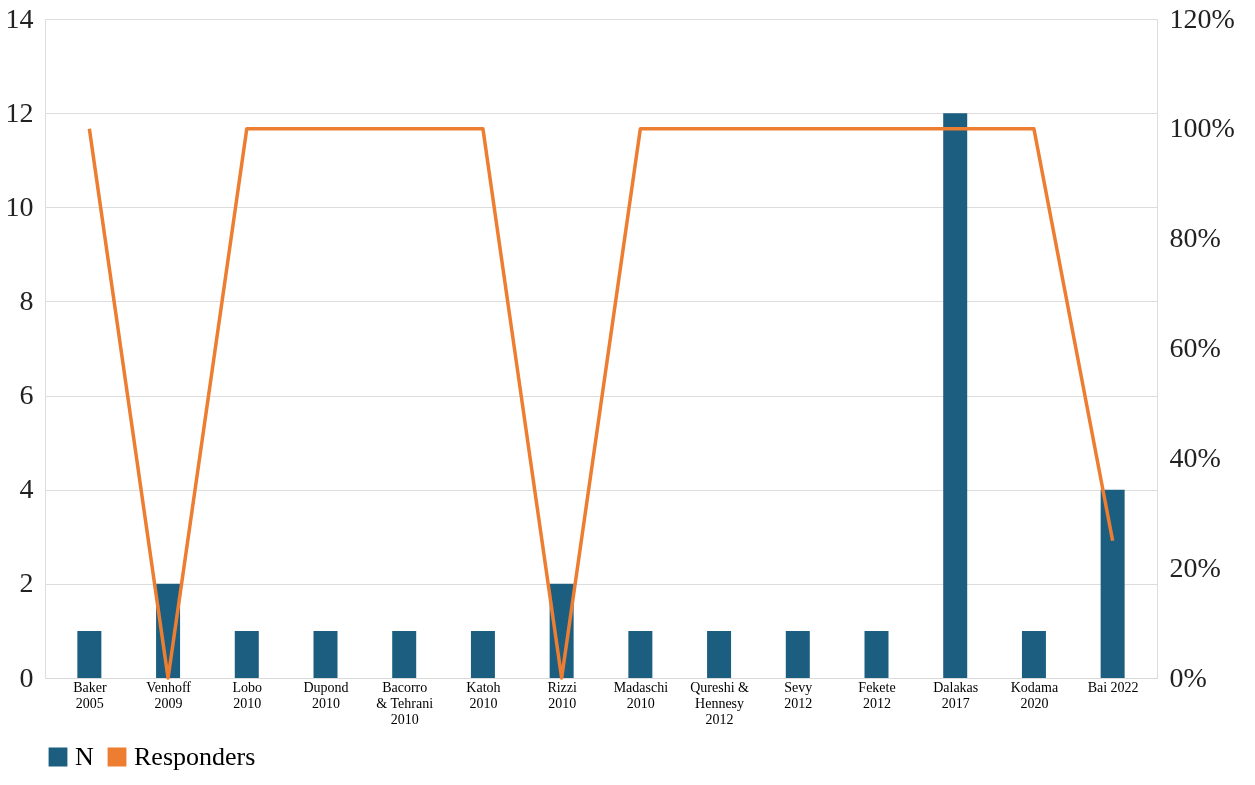 This screenshot has width=1255, height=785. Describe the element at coordinates (26, 677) in the screenshot. I see `y-tick-label: 0` at that location.